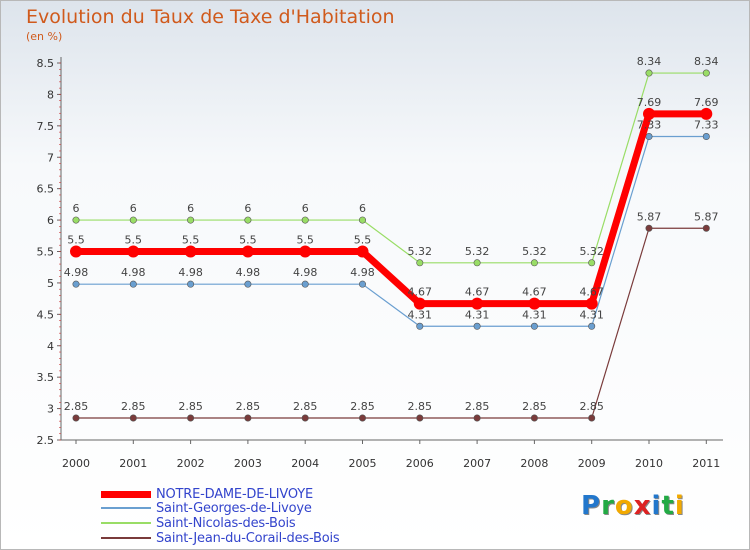 The height and width of the screenshot is (550, 750). Describe the element at coordinates (706, 463) in the screenshot. I see `x-tick-label: 2011` at that location.